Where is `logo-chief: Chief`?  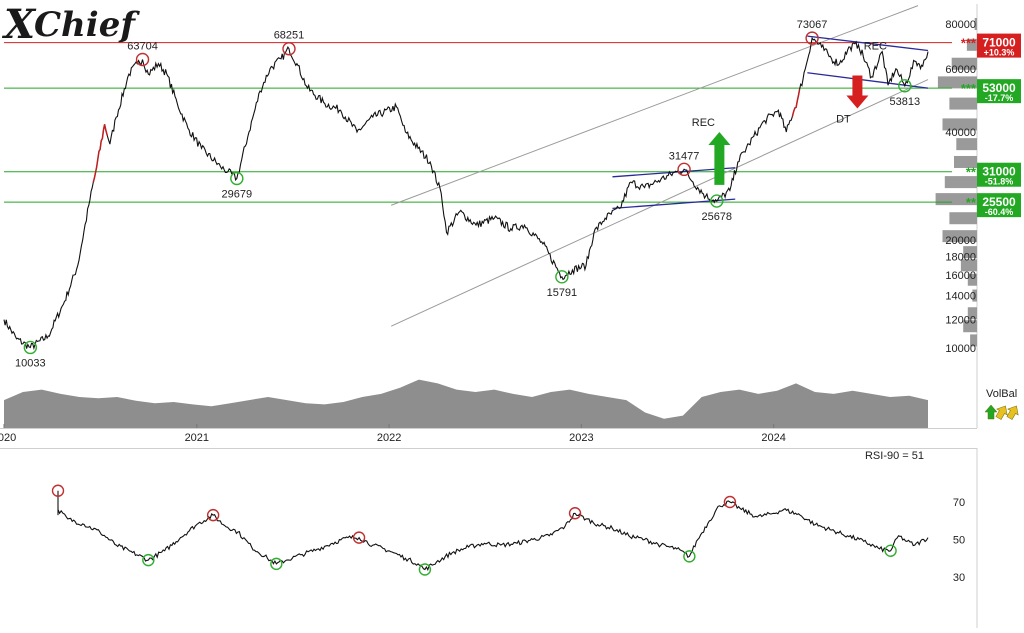
logo-chief: Chief is located at coordinates (87, 25).